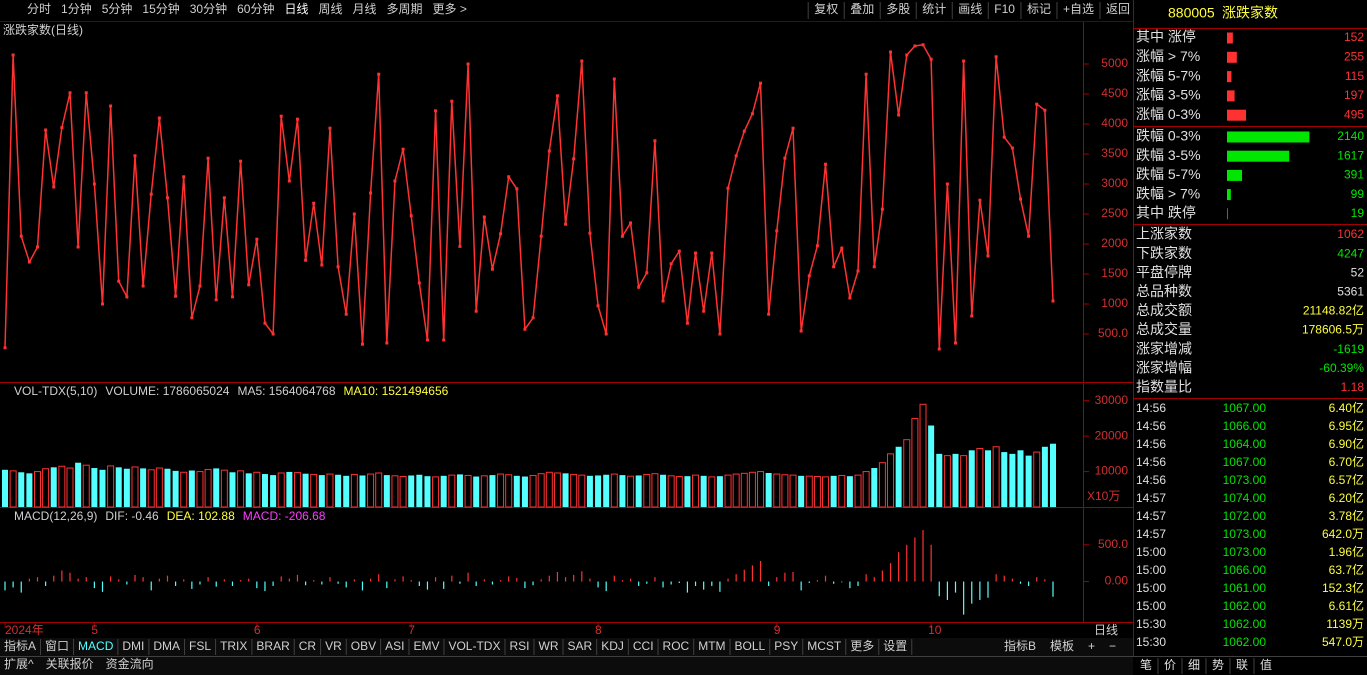  What do you see at coordinates (19, 664) in the screenshot?
I see `footer-tab: 扩展^` at bounding box center [19, 664].